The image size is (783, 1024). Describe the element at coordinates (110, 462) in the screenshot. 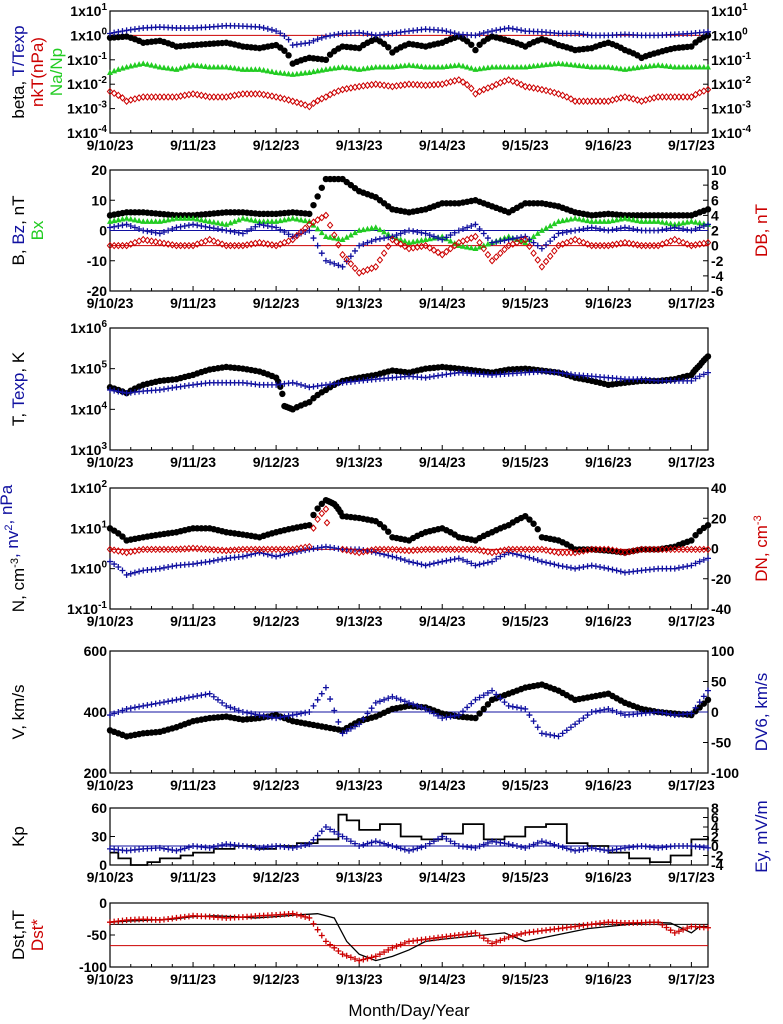

I see `x-tick-label: 9/10/23` at that location.